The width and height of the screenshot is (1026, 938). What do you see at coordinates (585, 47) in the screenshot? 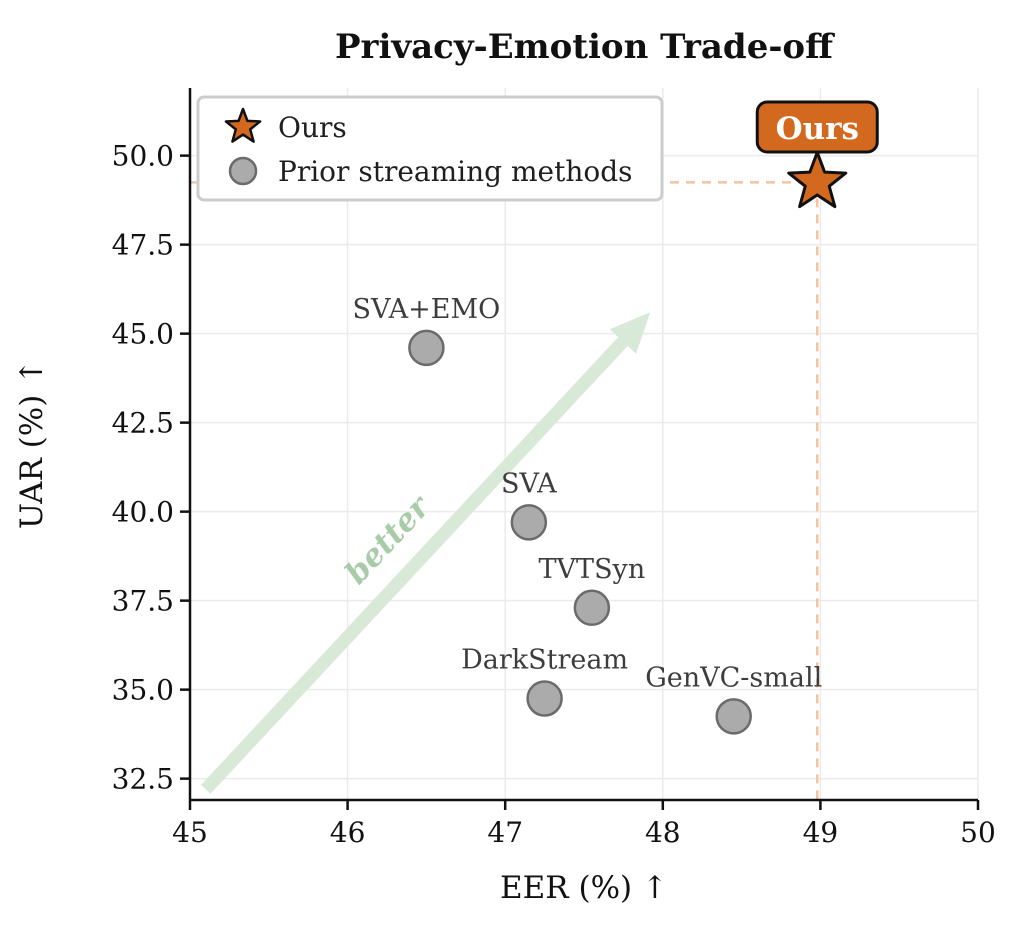
I see `chart-title: Privacy-Emotion Trade-off` at bounding box center [585, 47].